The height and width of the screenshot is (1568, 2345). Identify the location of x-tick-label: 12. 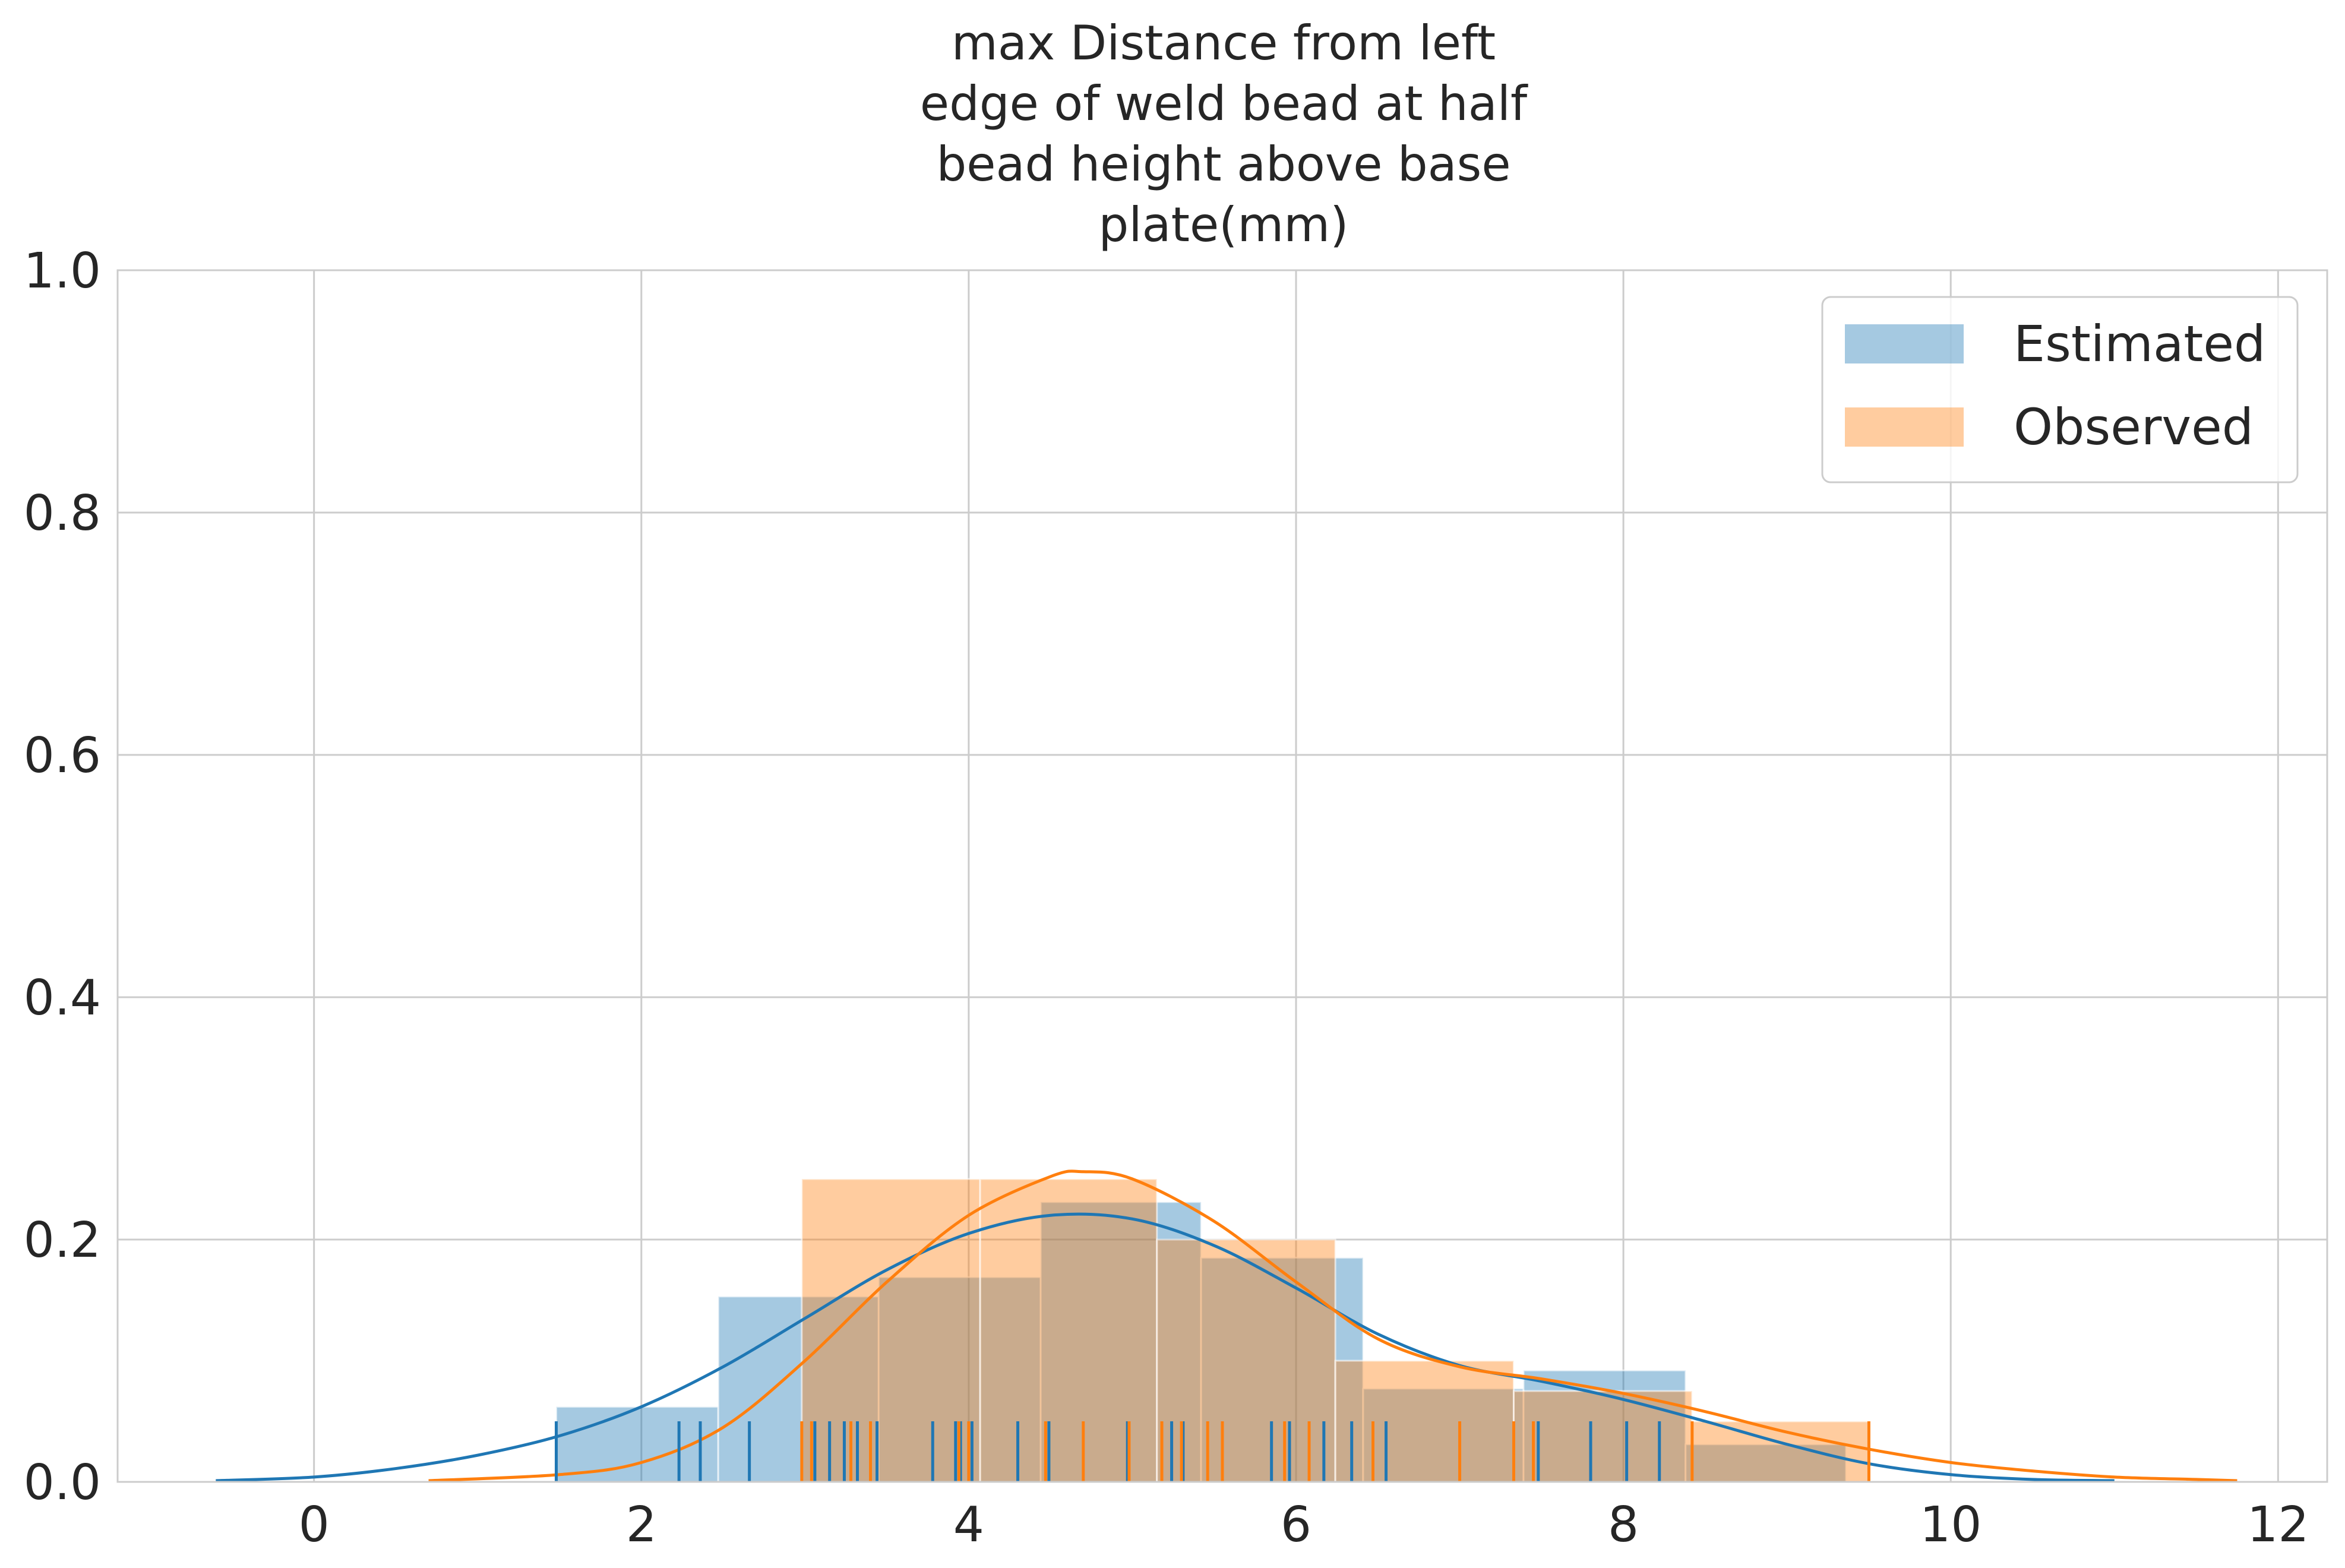
(2278, 1525).